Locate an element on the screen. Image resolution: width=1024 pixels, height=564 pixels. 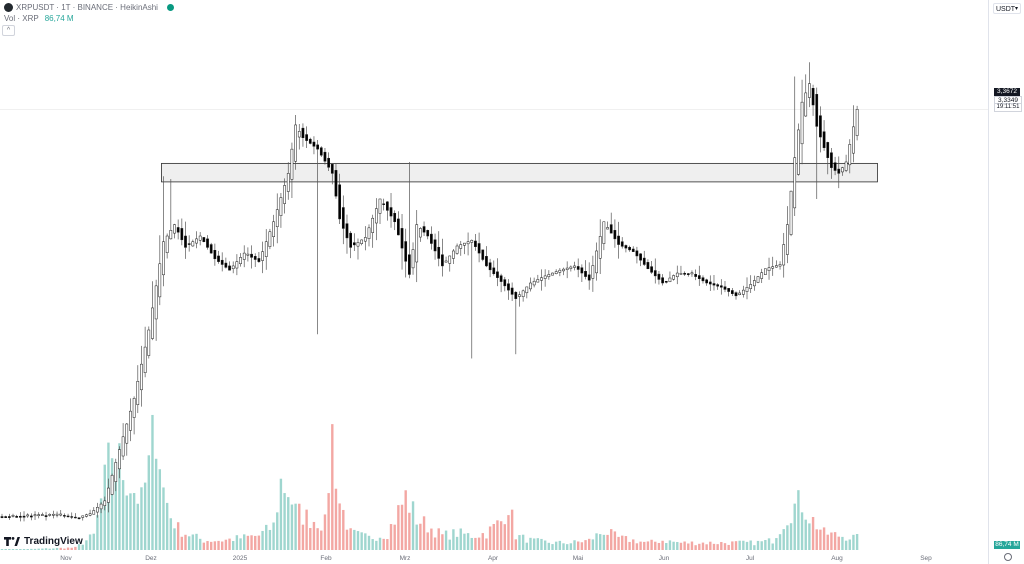
currency-select: USDT ▾ is located at coordinates (1007, 8).